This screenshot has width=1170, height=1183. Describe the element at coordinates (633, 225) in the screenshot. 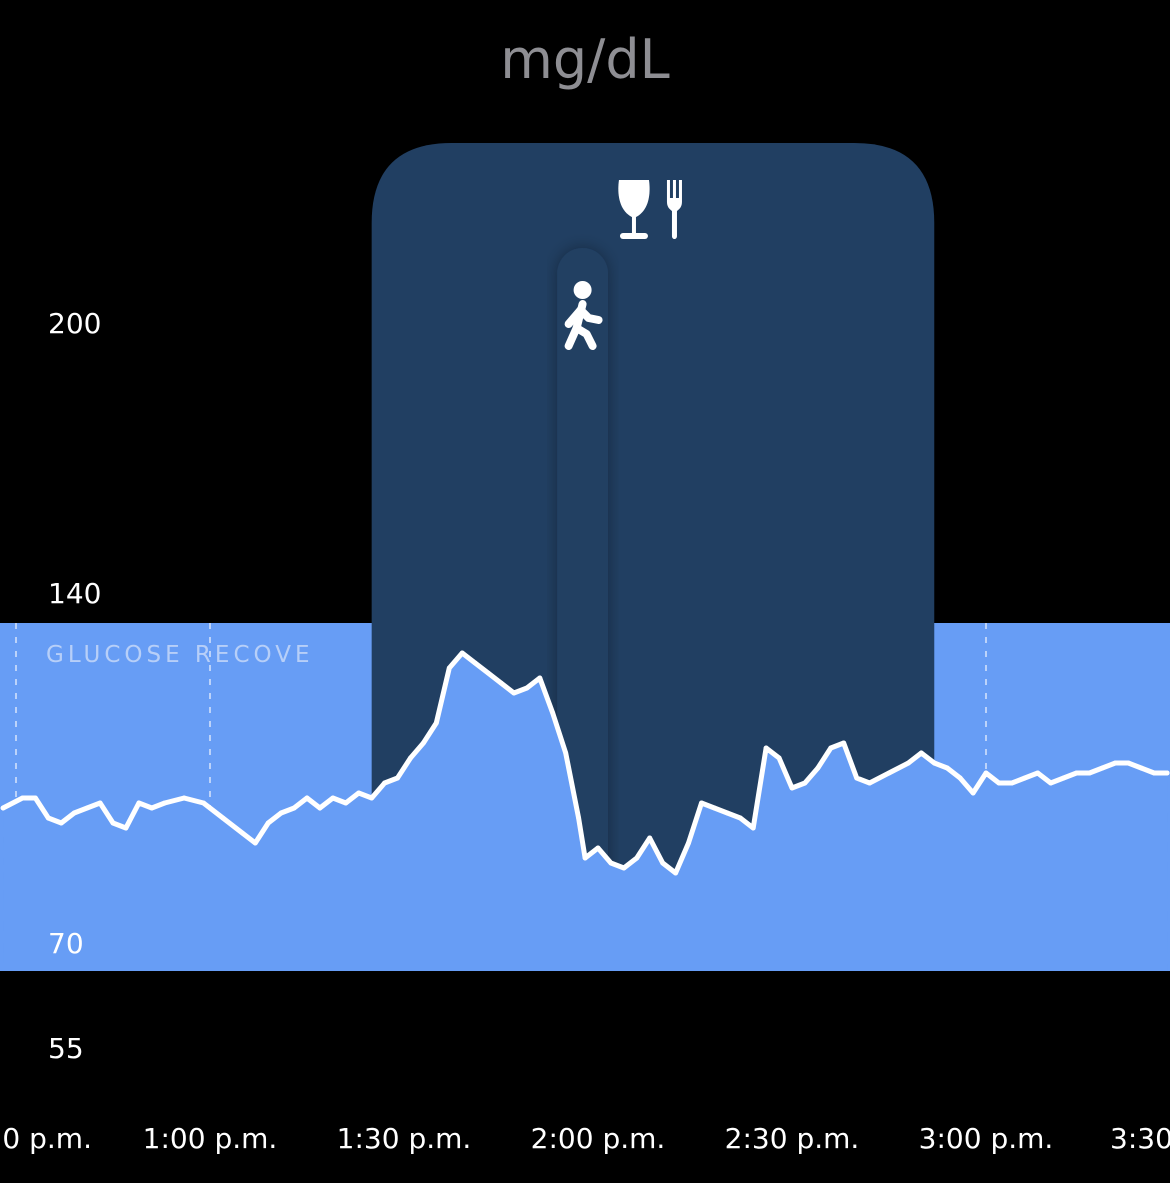

I see `wine-glass-stem` at that location.